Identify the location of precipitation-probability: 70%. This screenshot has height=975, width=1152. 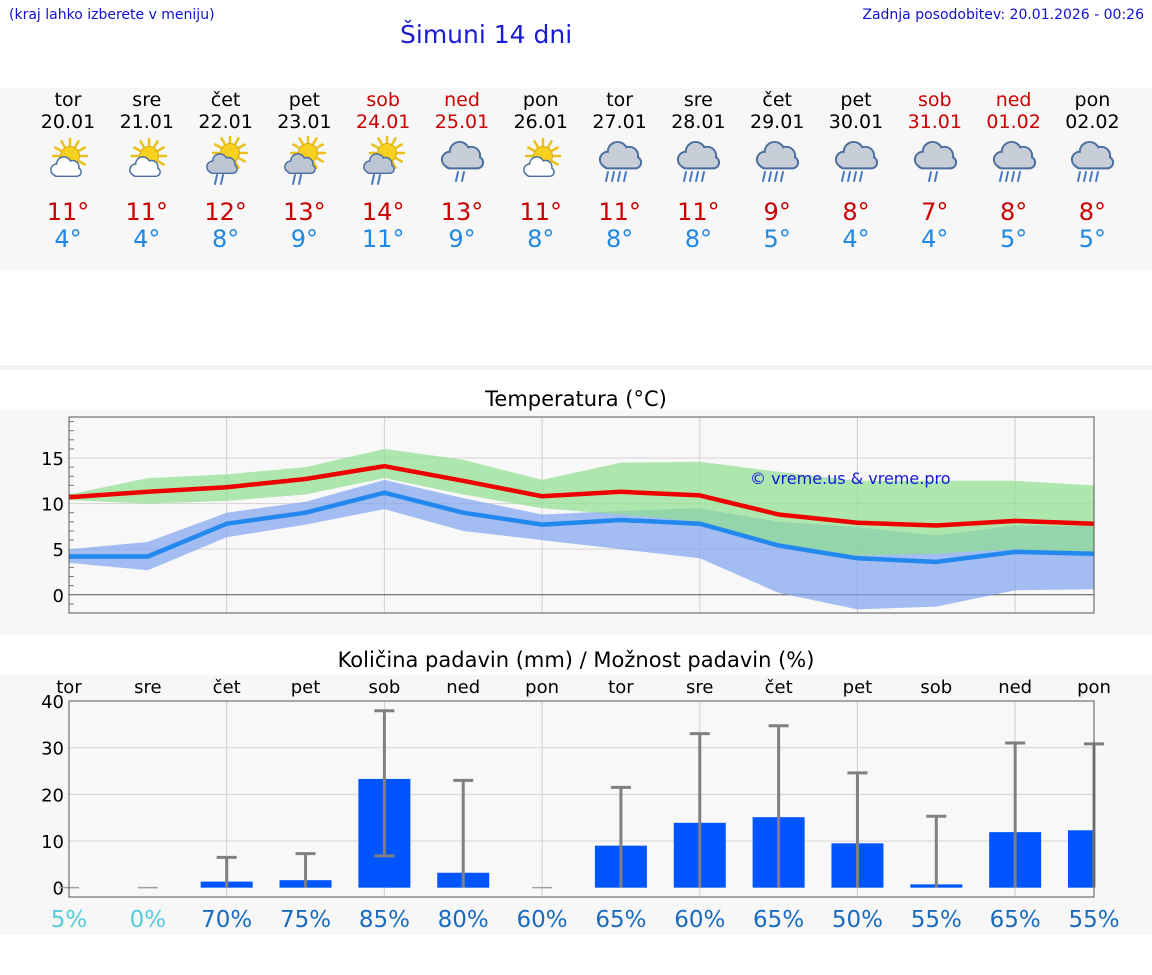
(226, 920).